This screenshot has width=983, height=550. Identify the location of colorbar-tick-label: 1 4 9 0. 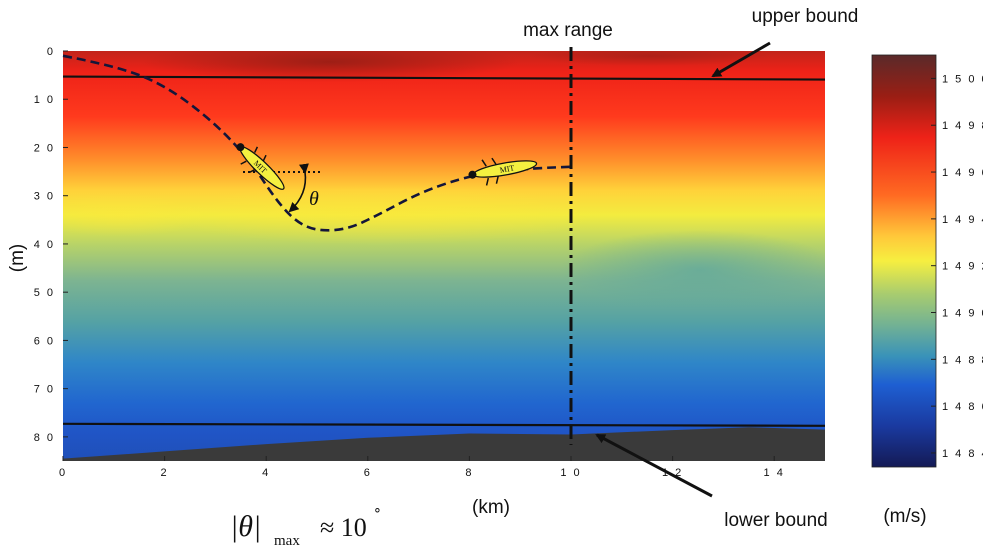
(962, 314).